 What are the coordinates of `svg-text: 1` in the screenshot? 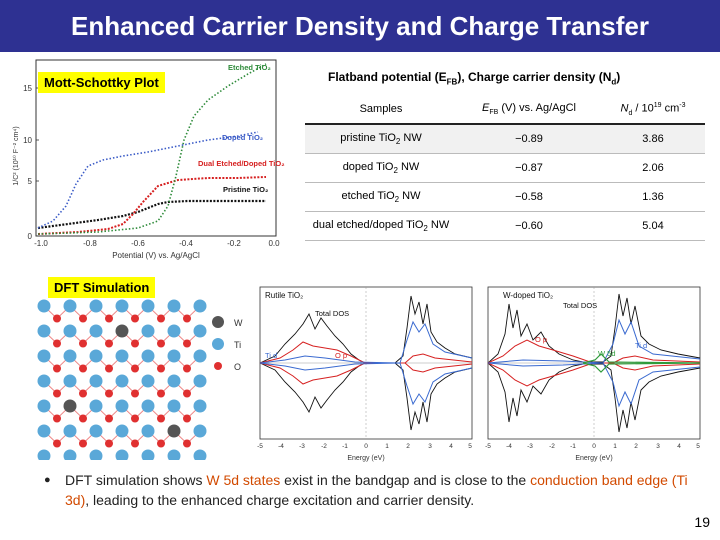 It's located at (615, 446).